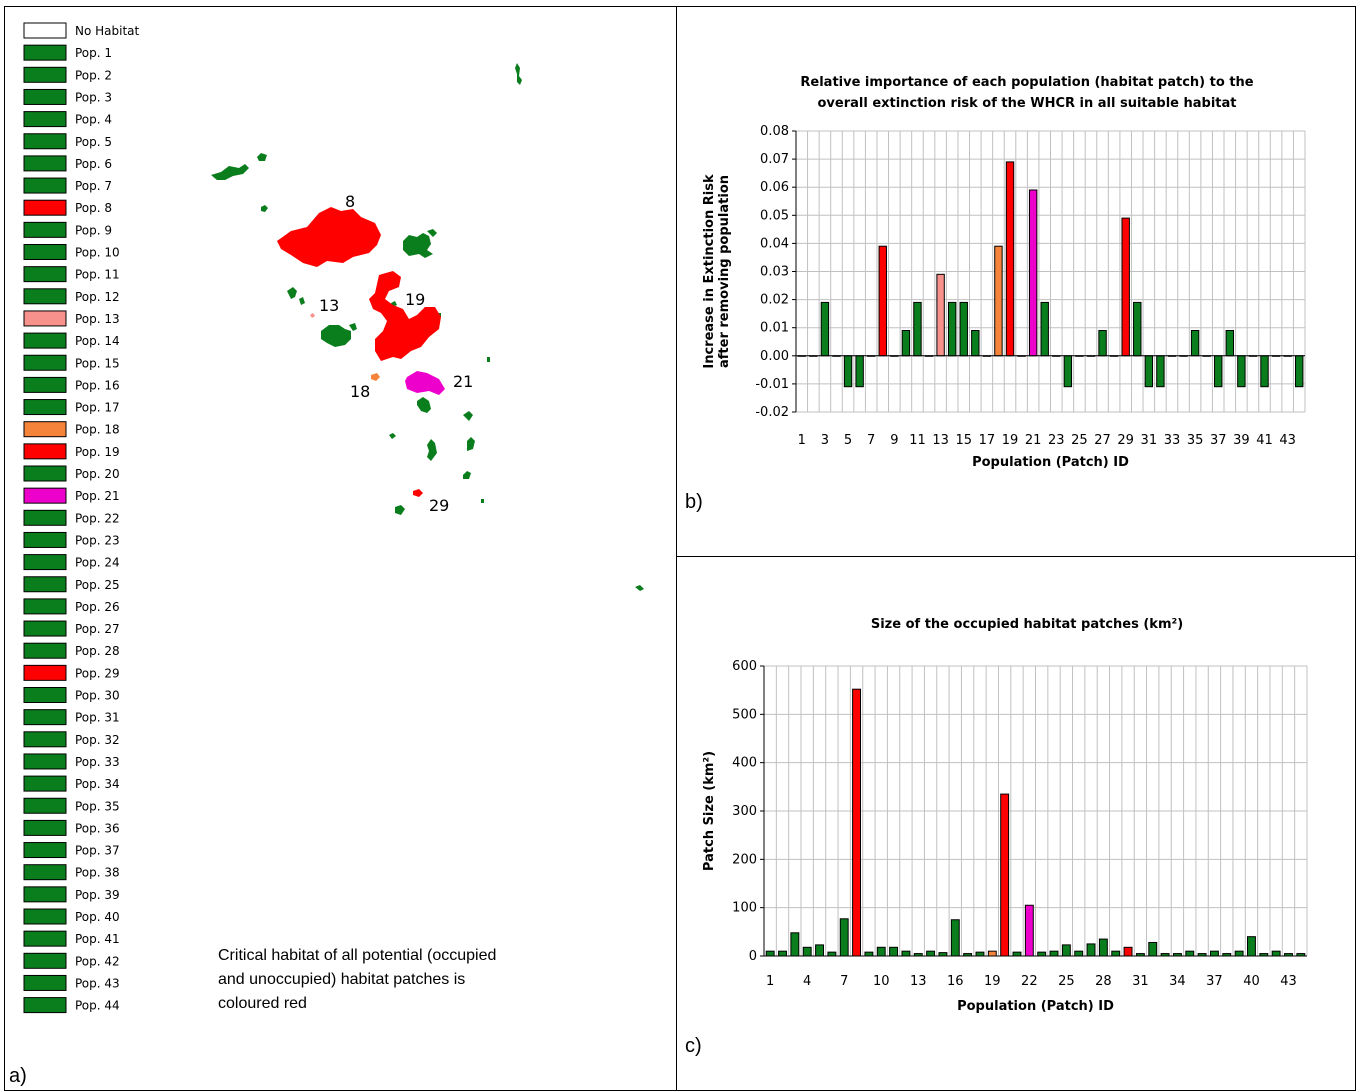  I want to click on legend-item: Pop. 26, so click(71, 606).